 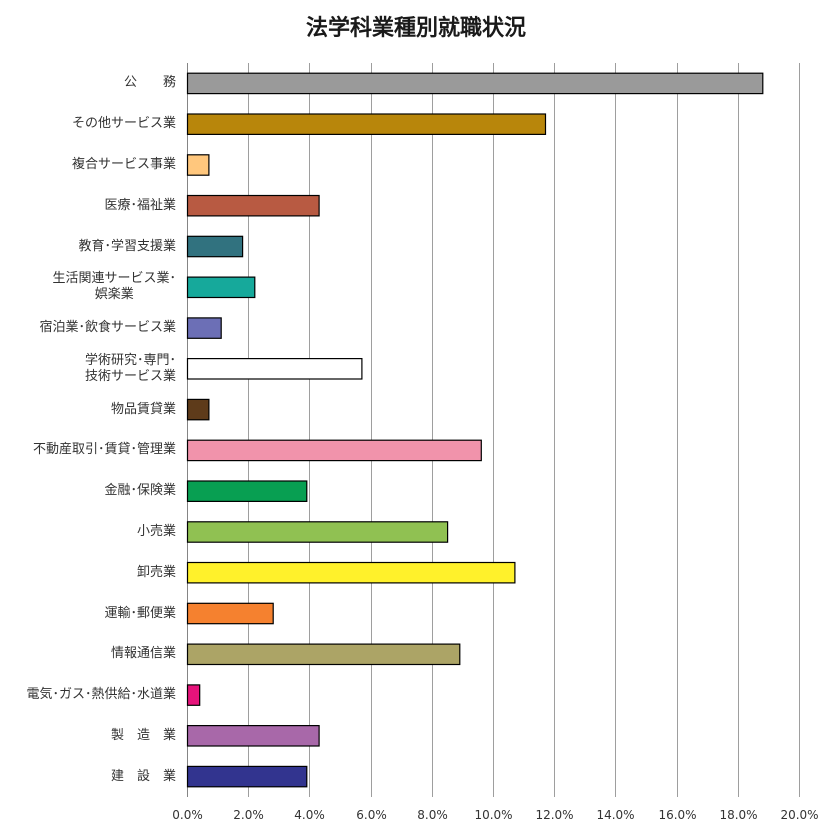 I want to click on category-label: 宿泊業･飲食サービス業, so click(x=107, y=328).